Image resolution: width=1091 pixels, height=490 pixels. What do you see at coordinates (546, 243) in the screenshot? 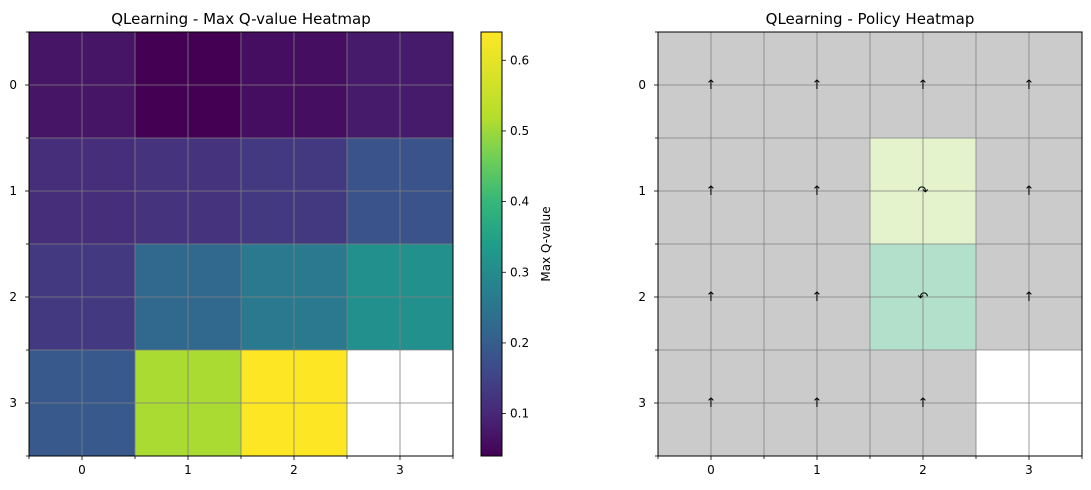
I see `colorbar-label: Max Q-value` at bounding box center [546, 243].